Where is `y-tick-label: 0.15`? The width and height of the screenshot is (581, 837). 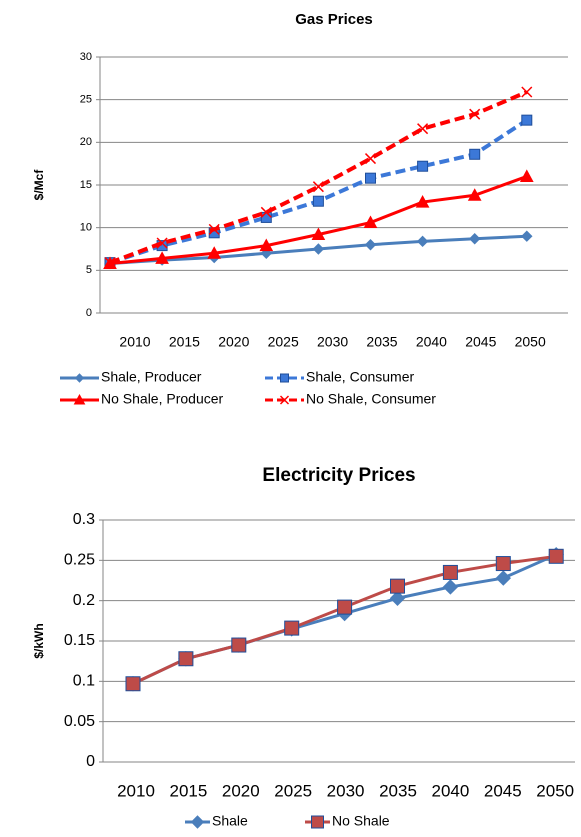
y-tick-label: 0.15 is located at coordinates (79, 640).